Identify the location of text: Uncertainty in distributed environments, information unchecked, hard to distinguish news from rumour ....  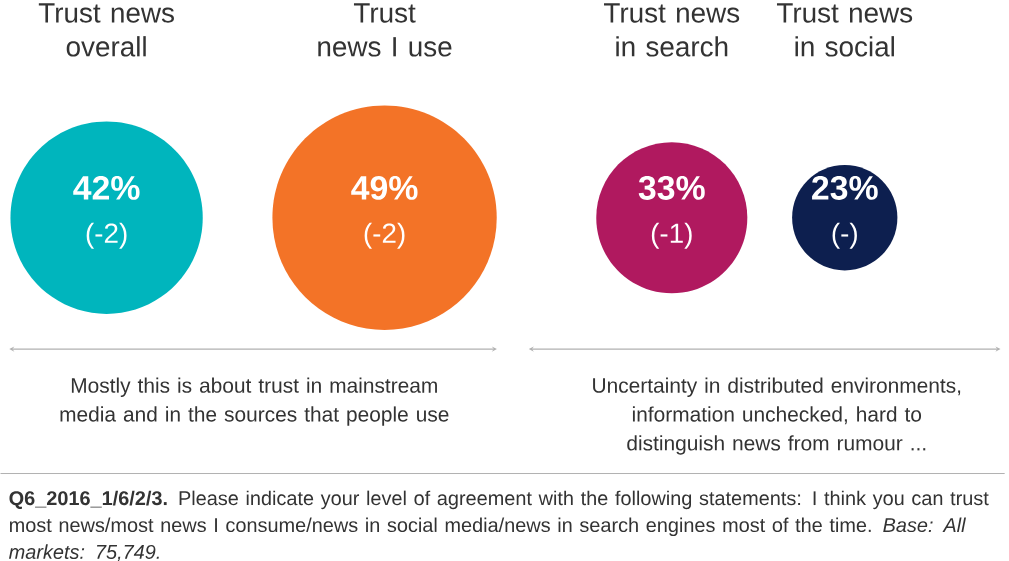
(777, 416).